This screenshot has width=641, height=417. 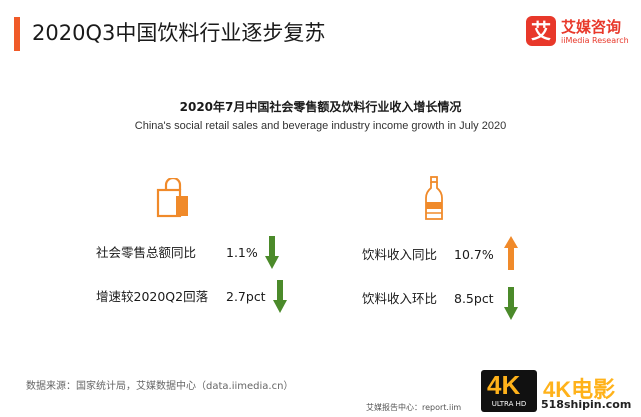 What do you see at coordinates (17, 34) in the screenshot?
I see `title-accent-bar` at bounding box center [17, 34].